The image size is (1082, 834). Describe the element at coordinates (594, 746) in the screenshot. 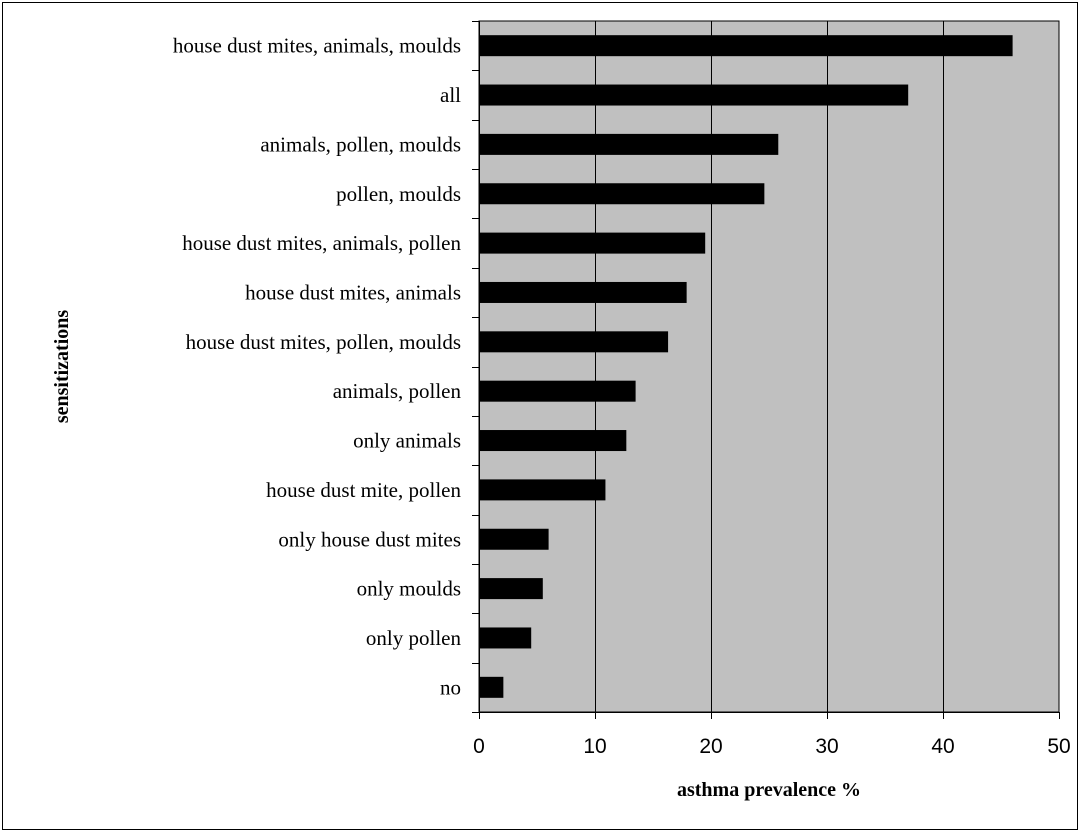

I see `x-tick-label: 10` at that location.